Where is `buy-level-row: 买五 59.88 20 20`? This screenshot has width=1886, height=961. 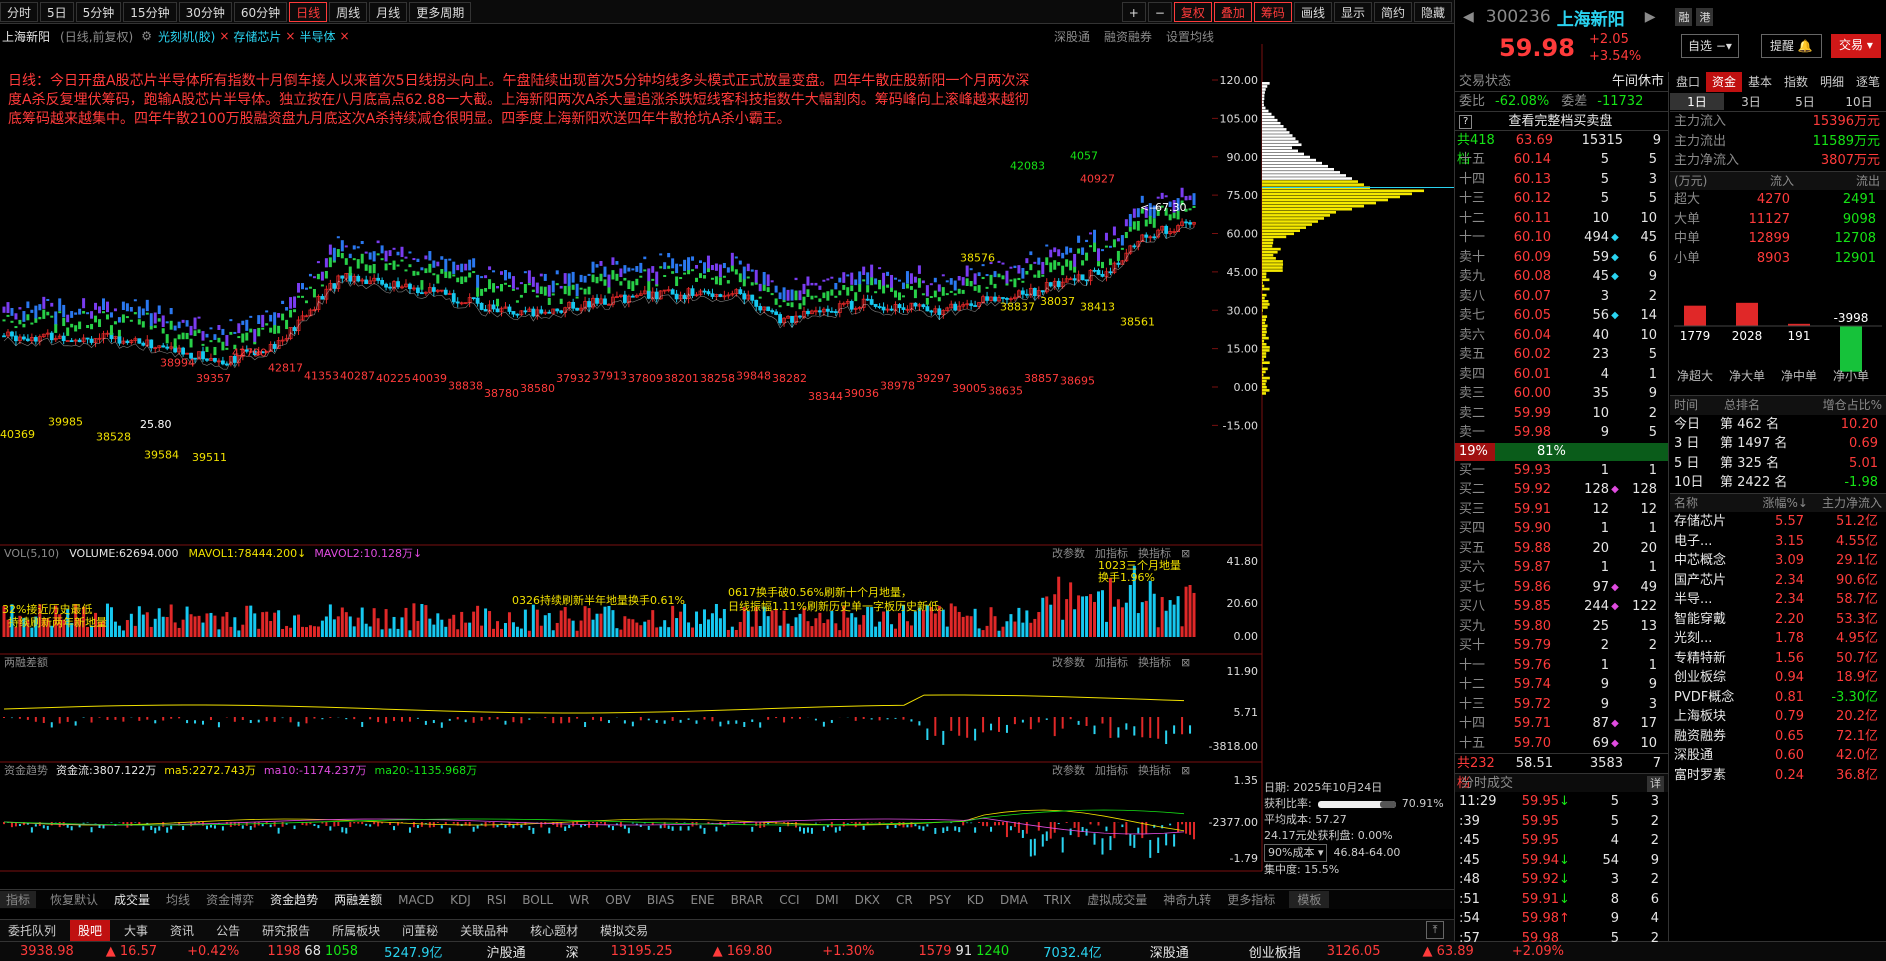 buy-level-row: 买五 59.88 20 20 is located at coordinates (1561, 549).